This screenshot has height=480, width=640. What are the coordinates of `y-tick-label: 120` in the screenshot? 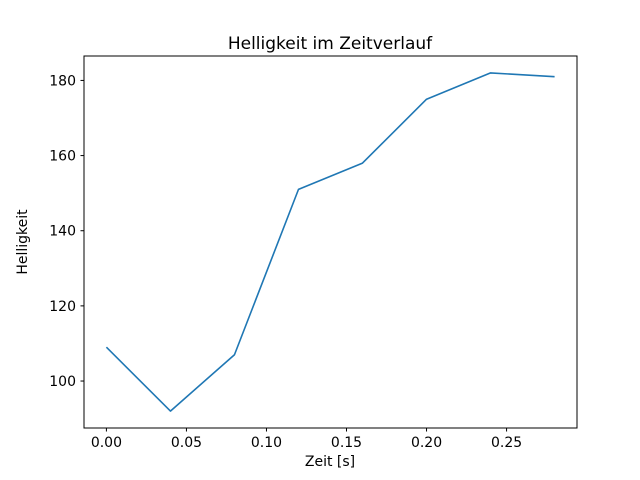 It's located at (62, 307).